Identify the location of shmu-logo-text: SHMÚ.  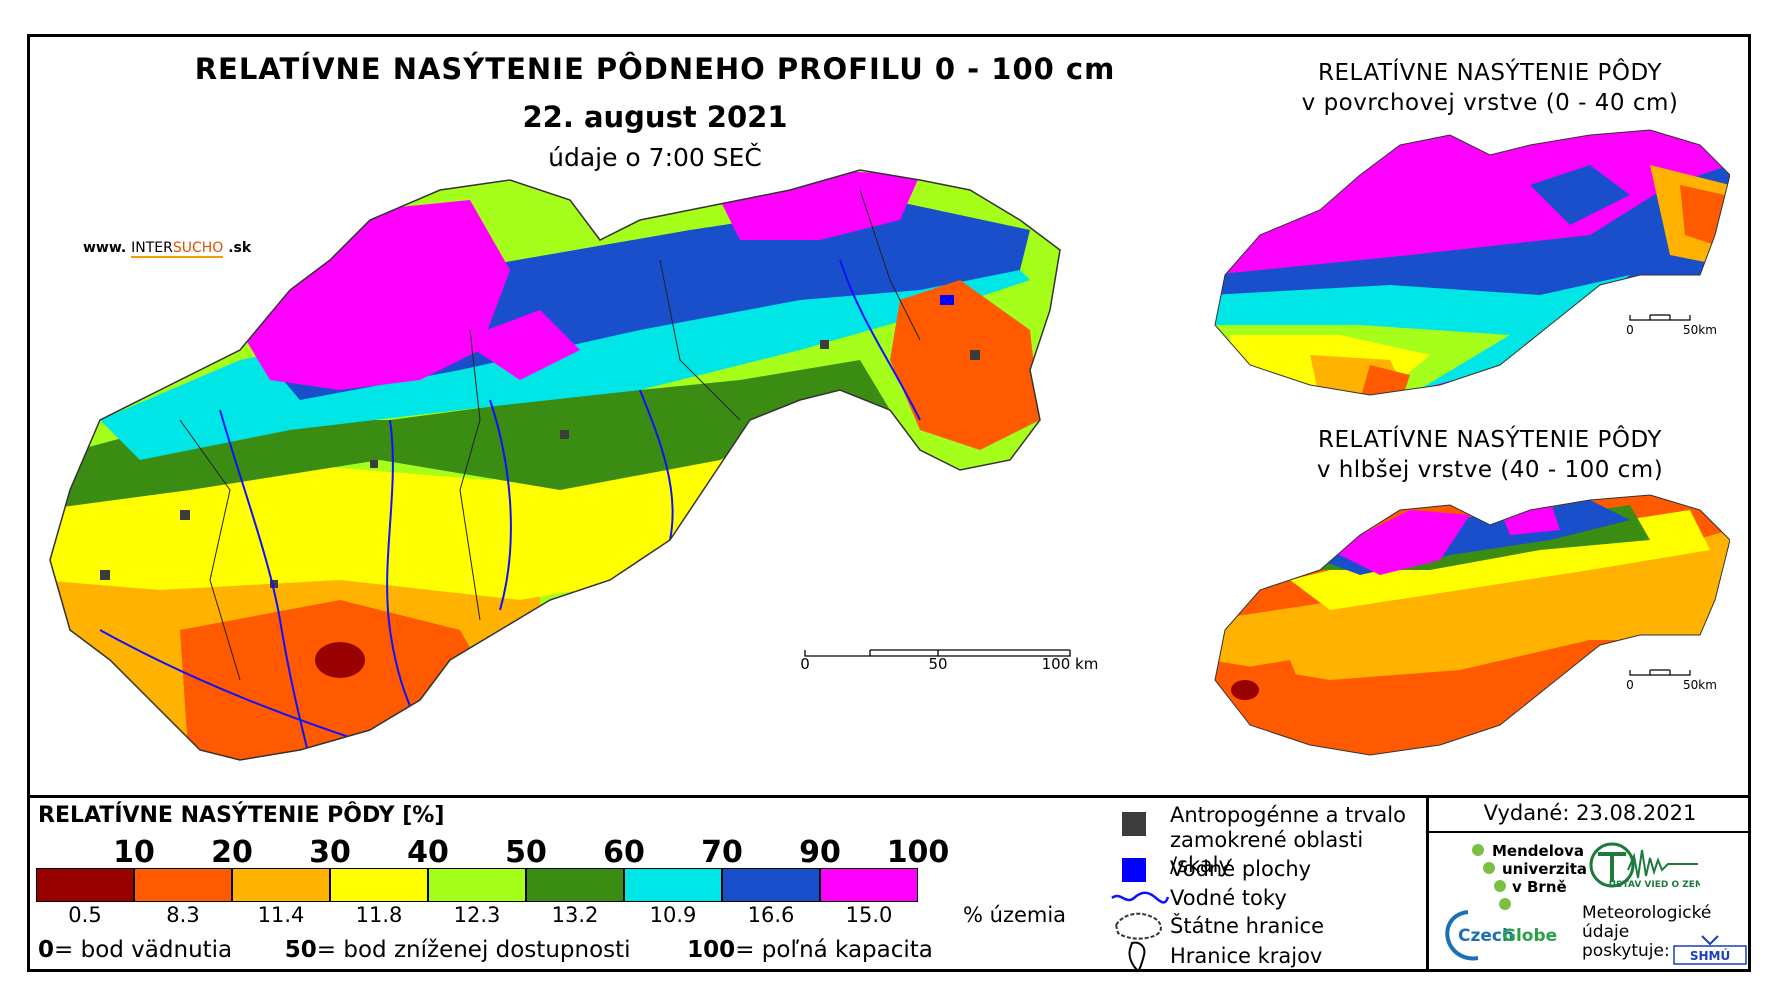
(1710, 955).